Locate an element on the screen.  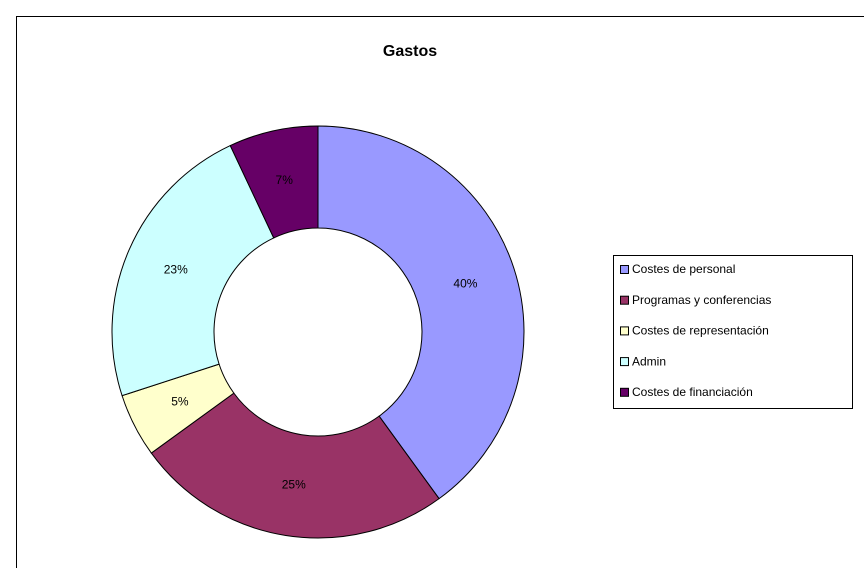
data-label: 25% is located at coordinates (294, 484).